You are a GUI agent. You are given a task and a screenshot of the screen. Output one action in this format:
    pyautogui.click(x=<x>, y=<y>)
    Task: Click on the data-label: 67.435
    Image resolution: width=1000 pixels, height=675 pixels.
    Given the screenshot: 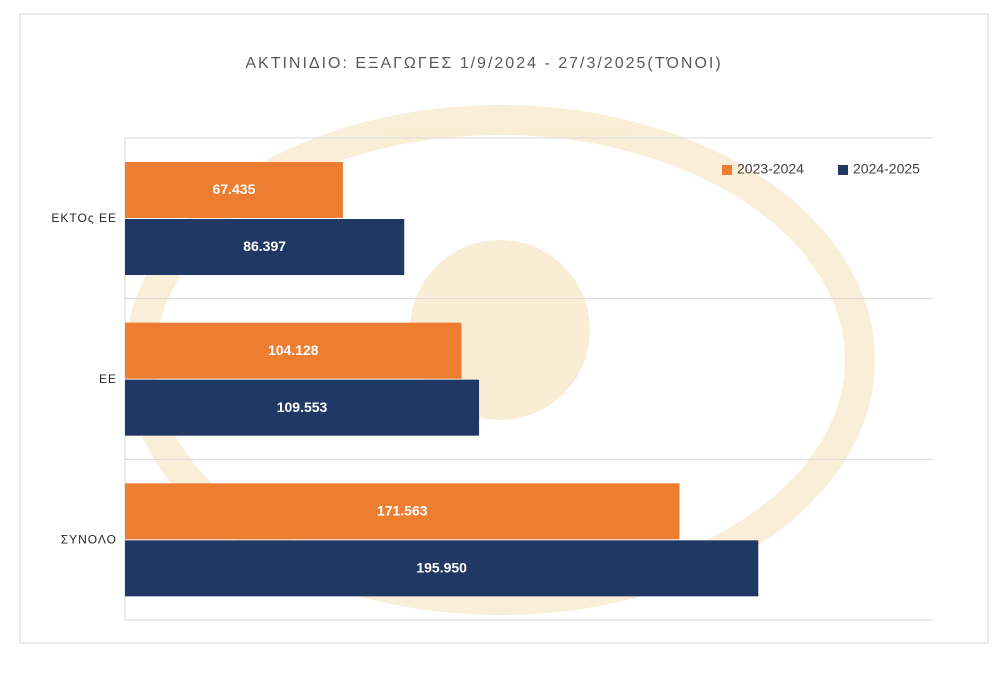 What is the action you would take?
    pyautogui.click(x=234, y=189)
    